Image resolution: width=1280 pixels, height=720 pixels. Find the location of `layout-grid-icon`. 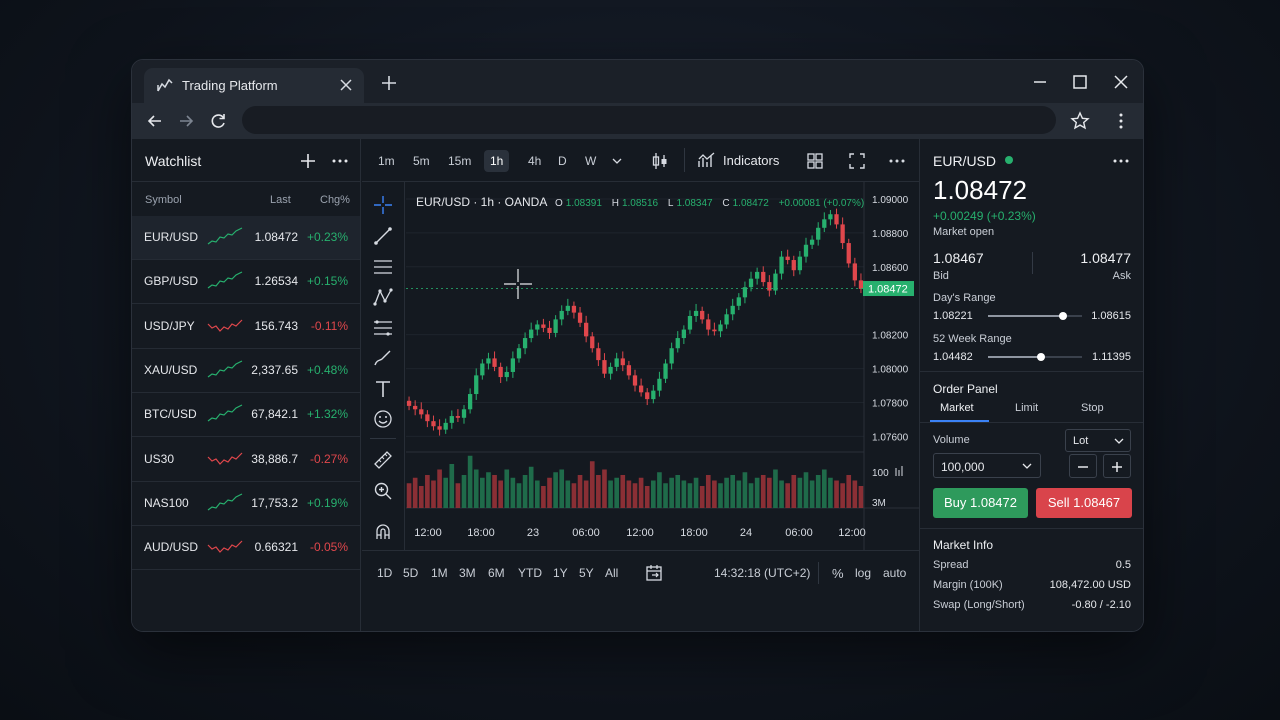

layout-grid-icon is located at coordinates (815, 161).